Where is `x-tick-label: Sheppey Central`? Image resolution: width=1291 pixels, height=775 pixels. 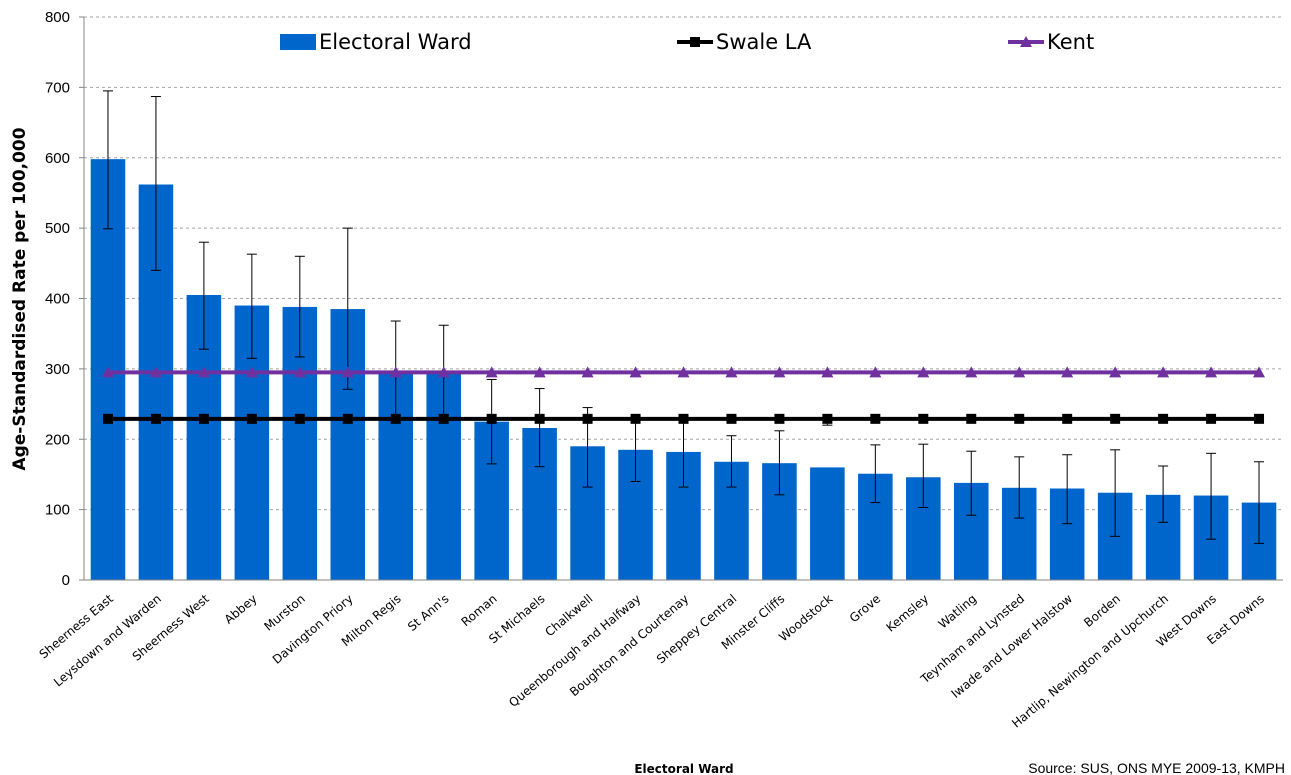 x-tick-label: Sheppey Central is located at coordinates (696, 629).